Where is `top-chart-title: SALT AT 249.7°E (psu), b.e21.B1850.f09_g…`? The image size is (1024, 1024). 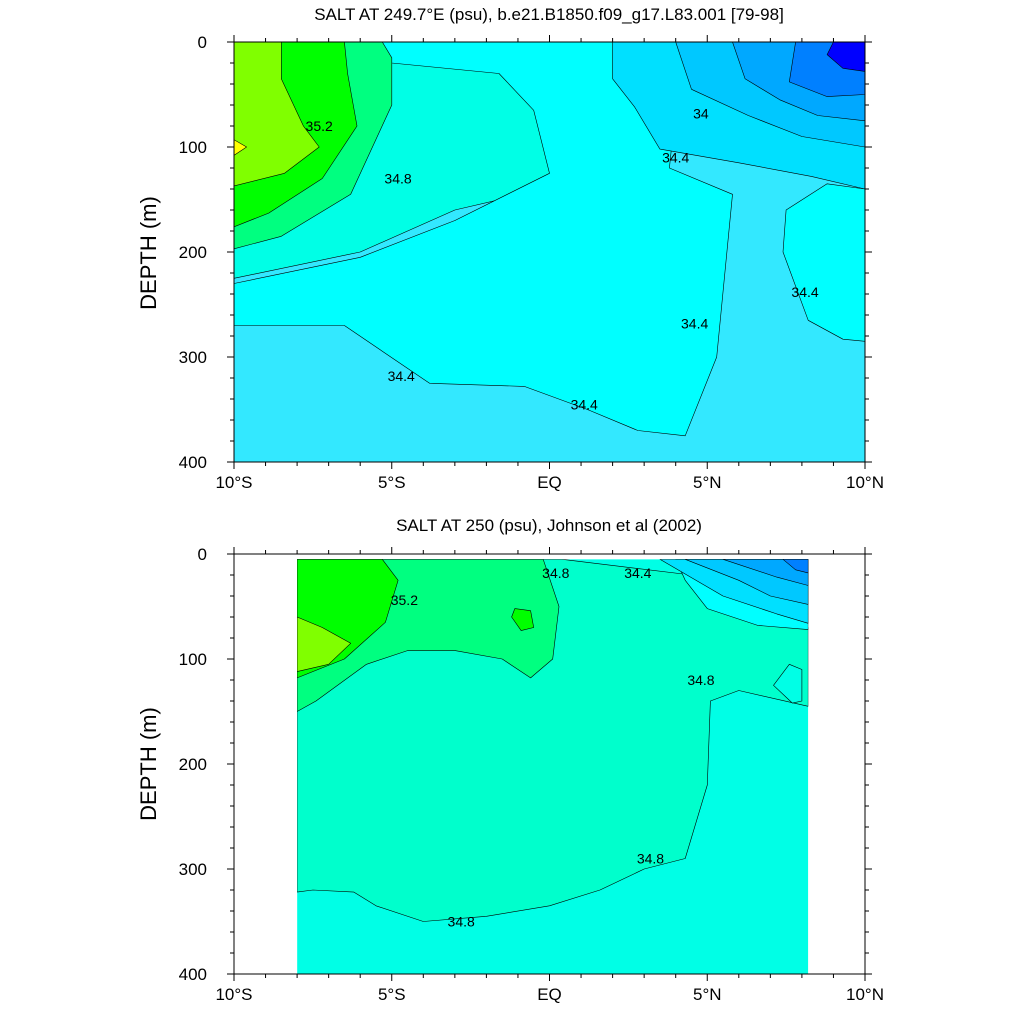
top-chart-title: SALT AT 249.7°E (psu), b.e21.B1850.f09_g… is located at coordinates (549, 14).